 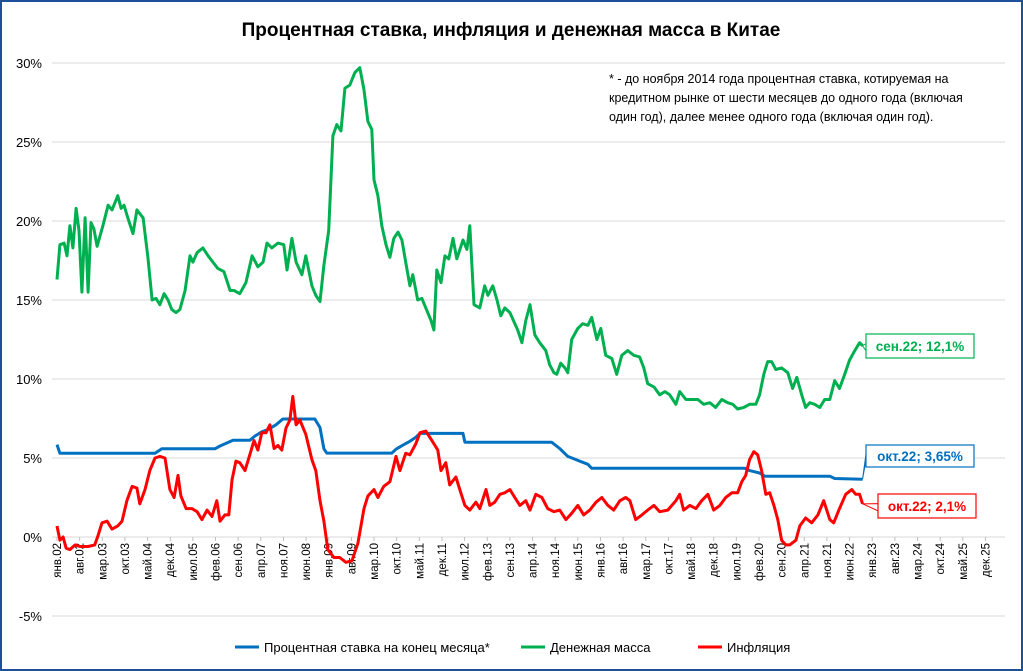 I want to click on x-tick-label: май.18, so click(x=692, y=561).